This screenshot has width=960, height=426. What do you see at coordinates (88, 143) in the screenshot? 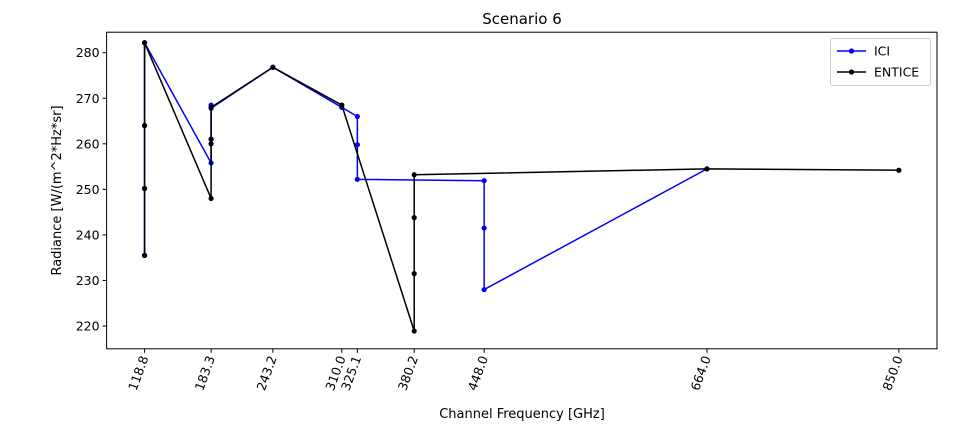
I see `y-tick-label: 260` at bounding box center [88, 143].